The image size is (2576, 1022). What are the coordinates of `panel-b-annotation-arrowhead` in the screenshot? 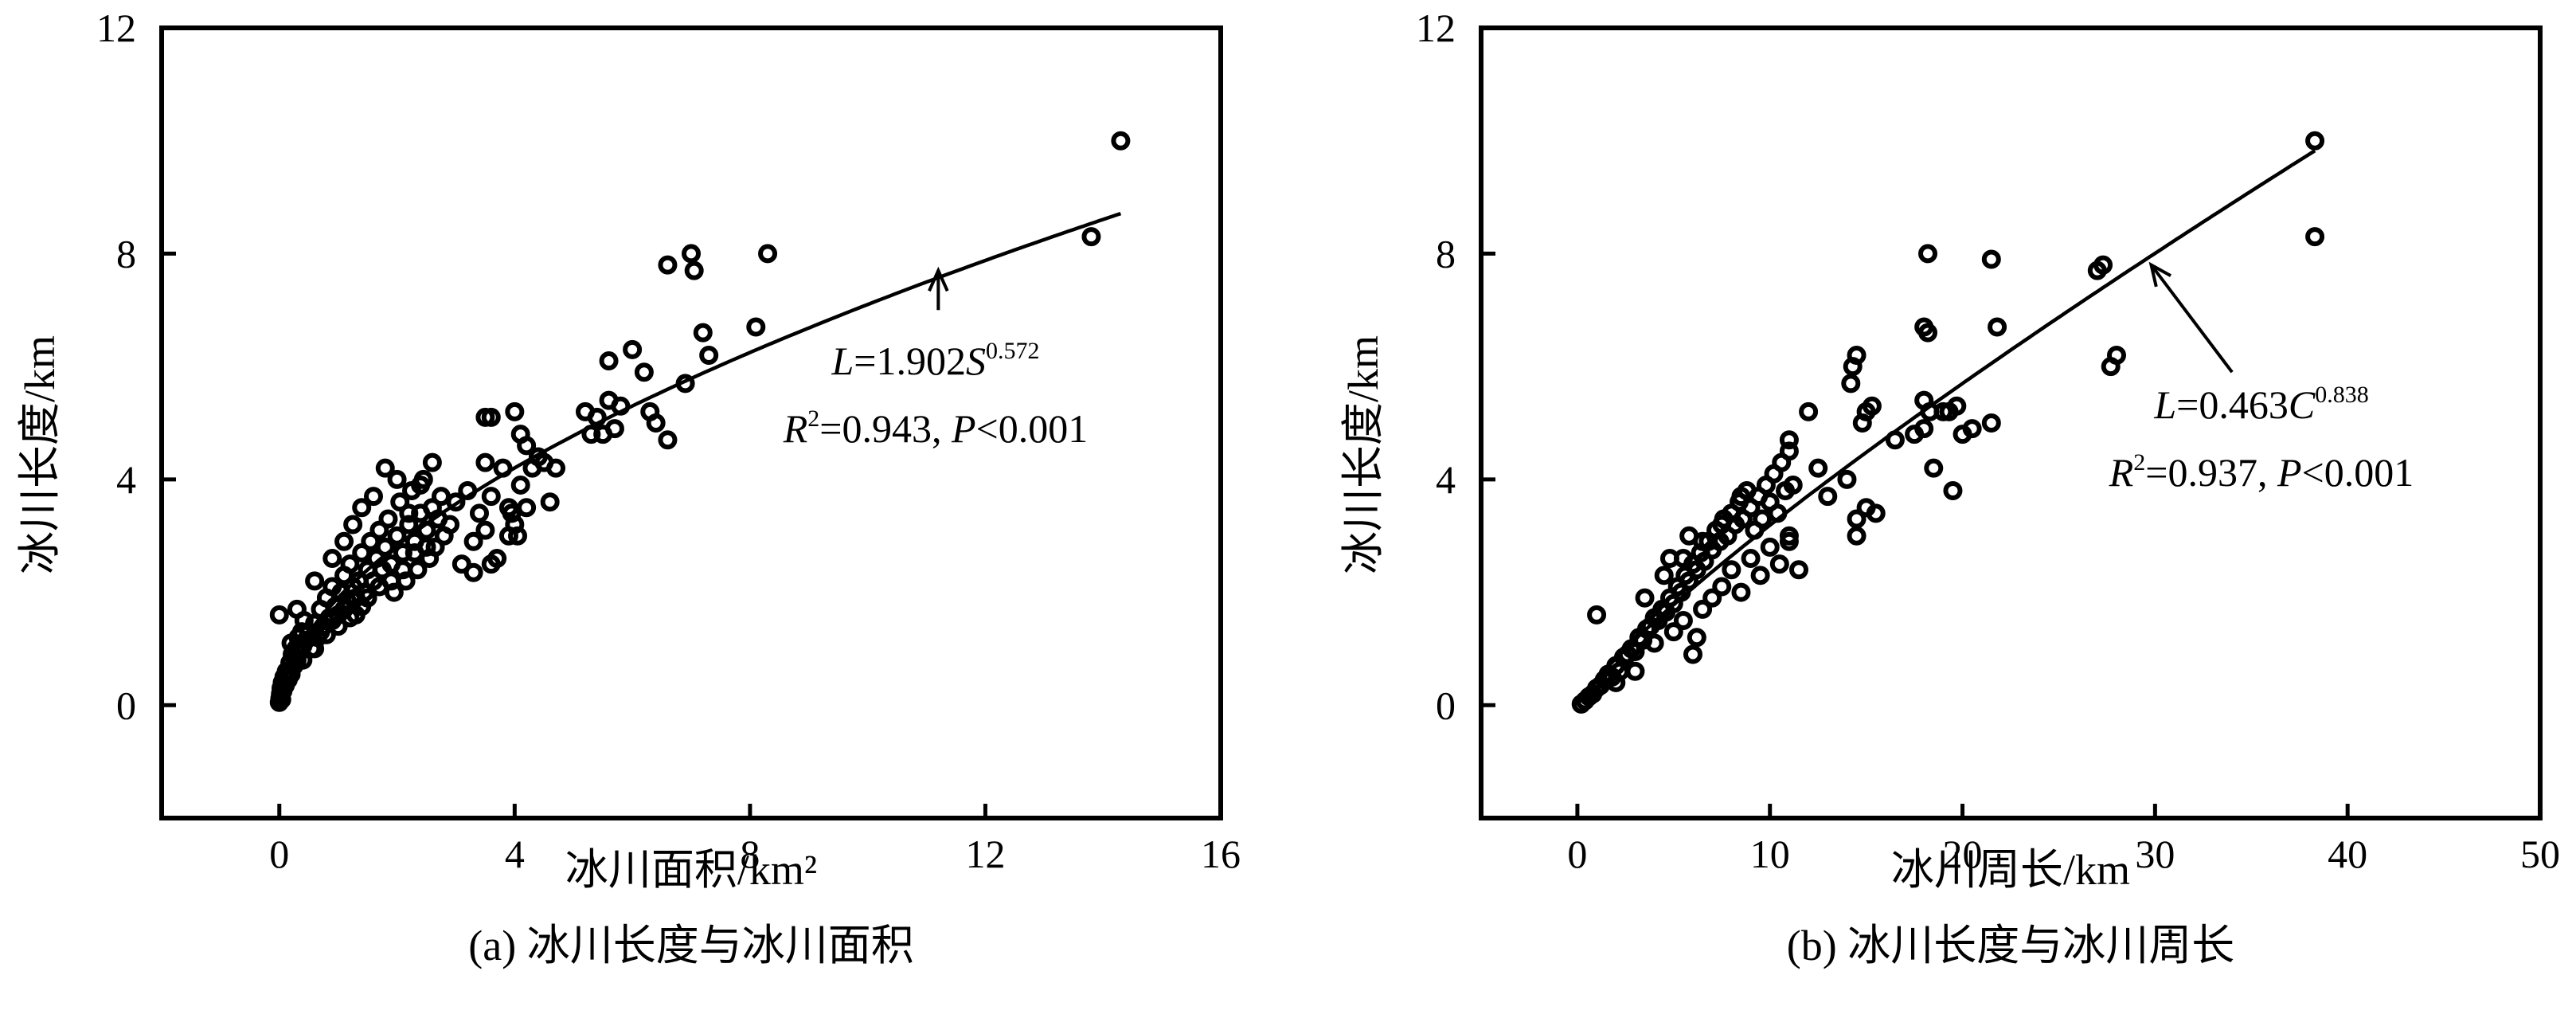 It's located at (2160, 274).